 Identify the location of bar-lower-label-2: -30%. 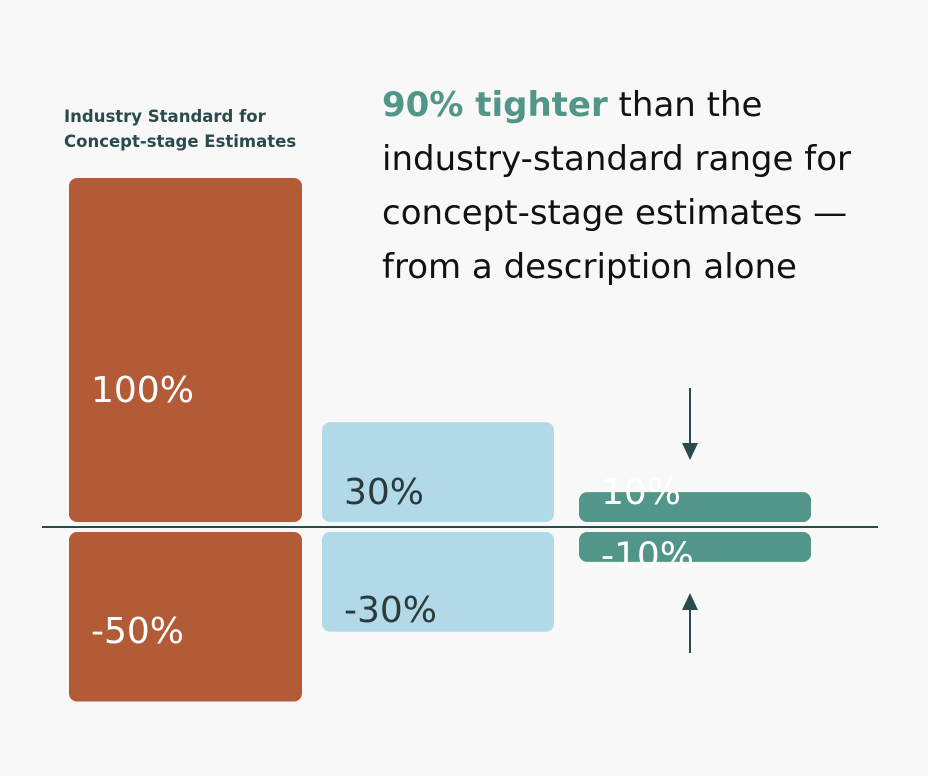
(390, 610).